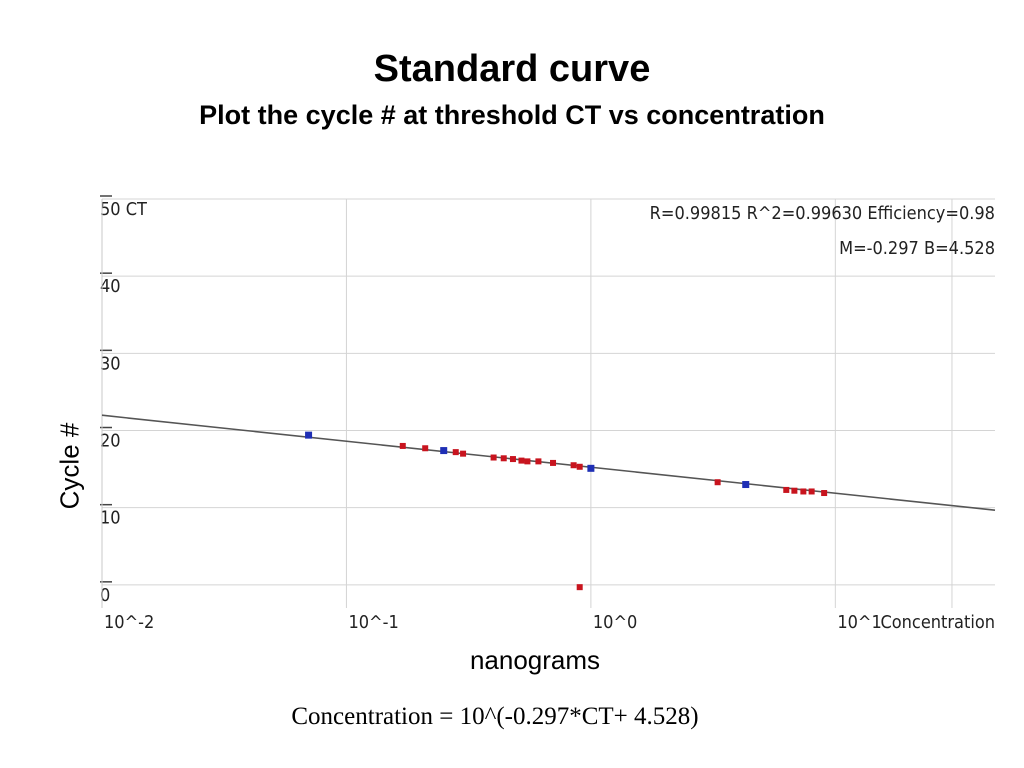  I want to click on fit-coefficients: M=-0.297 B=4.528, so click(917, 248).